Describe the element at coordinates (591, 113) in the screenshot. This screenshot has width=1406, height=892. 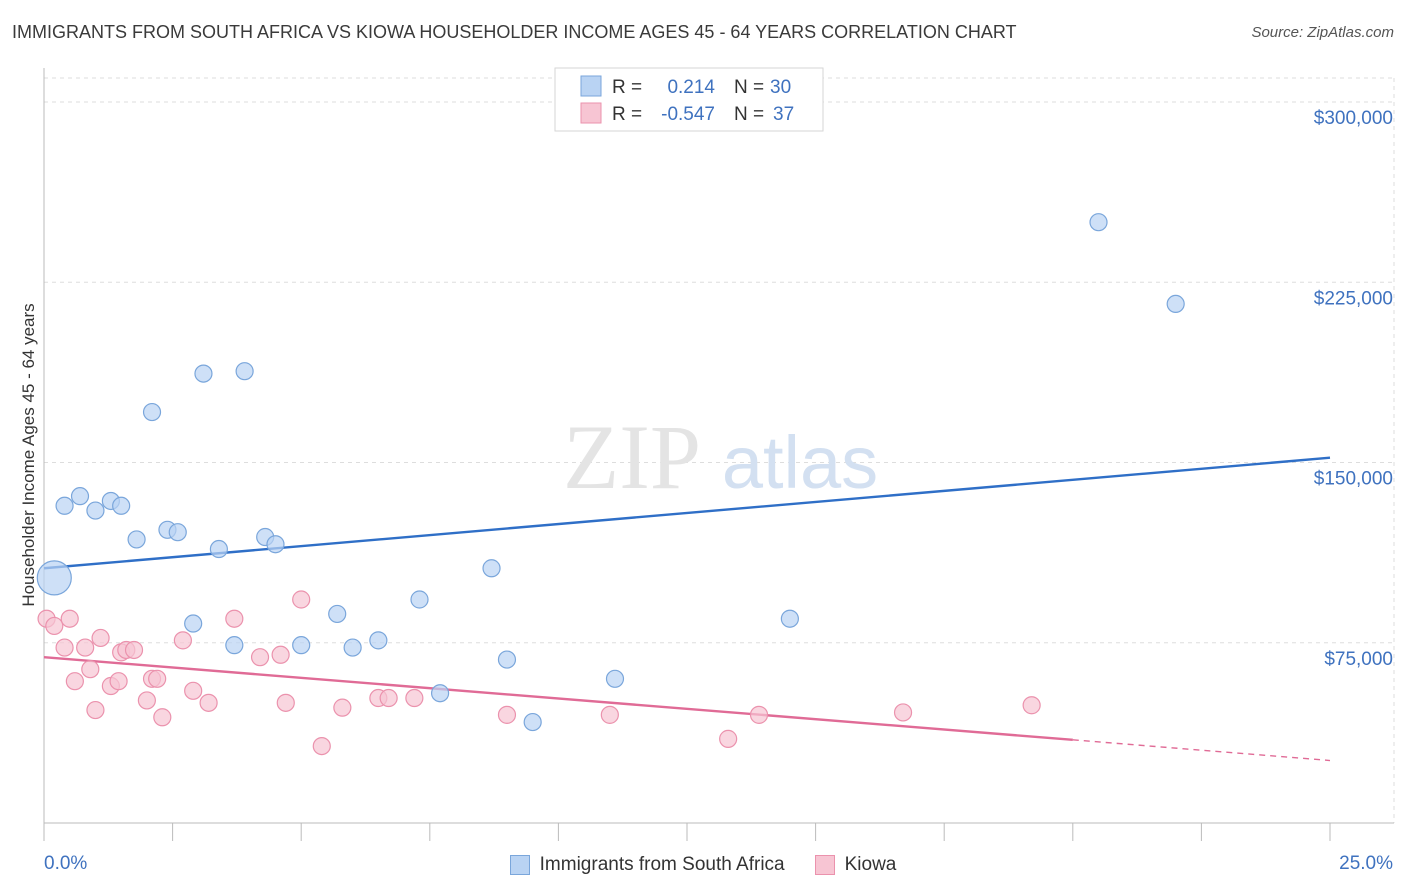
I see `legend-swatch-pink` at that location.